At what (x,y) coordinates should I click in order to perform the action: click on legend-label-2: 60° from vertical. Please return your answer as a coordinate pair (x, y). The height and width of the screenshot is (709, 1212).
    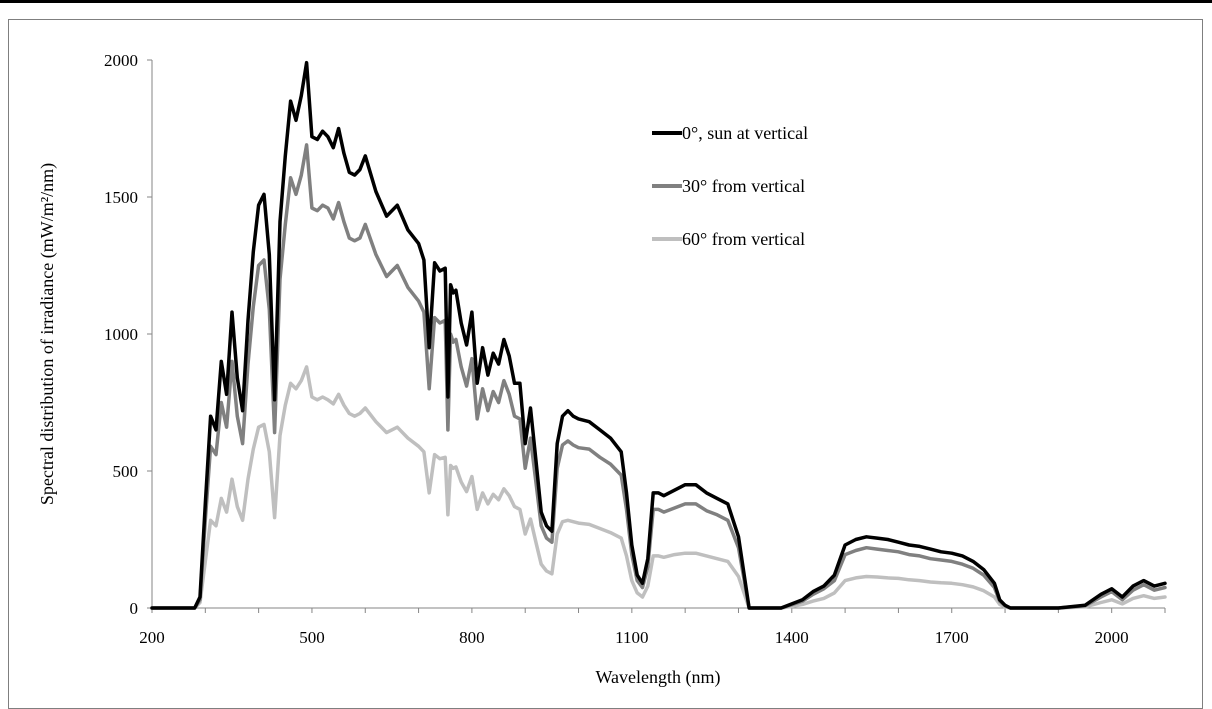
    Looking at the image, I should click on (743, 239).